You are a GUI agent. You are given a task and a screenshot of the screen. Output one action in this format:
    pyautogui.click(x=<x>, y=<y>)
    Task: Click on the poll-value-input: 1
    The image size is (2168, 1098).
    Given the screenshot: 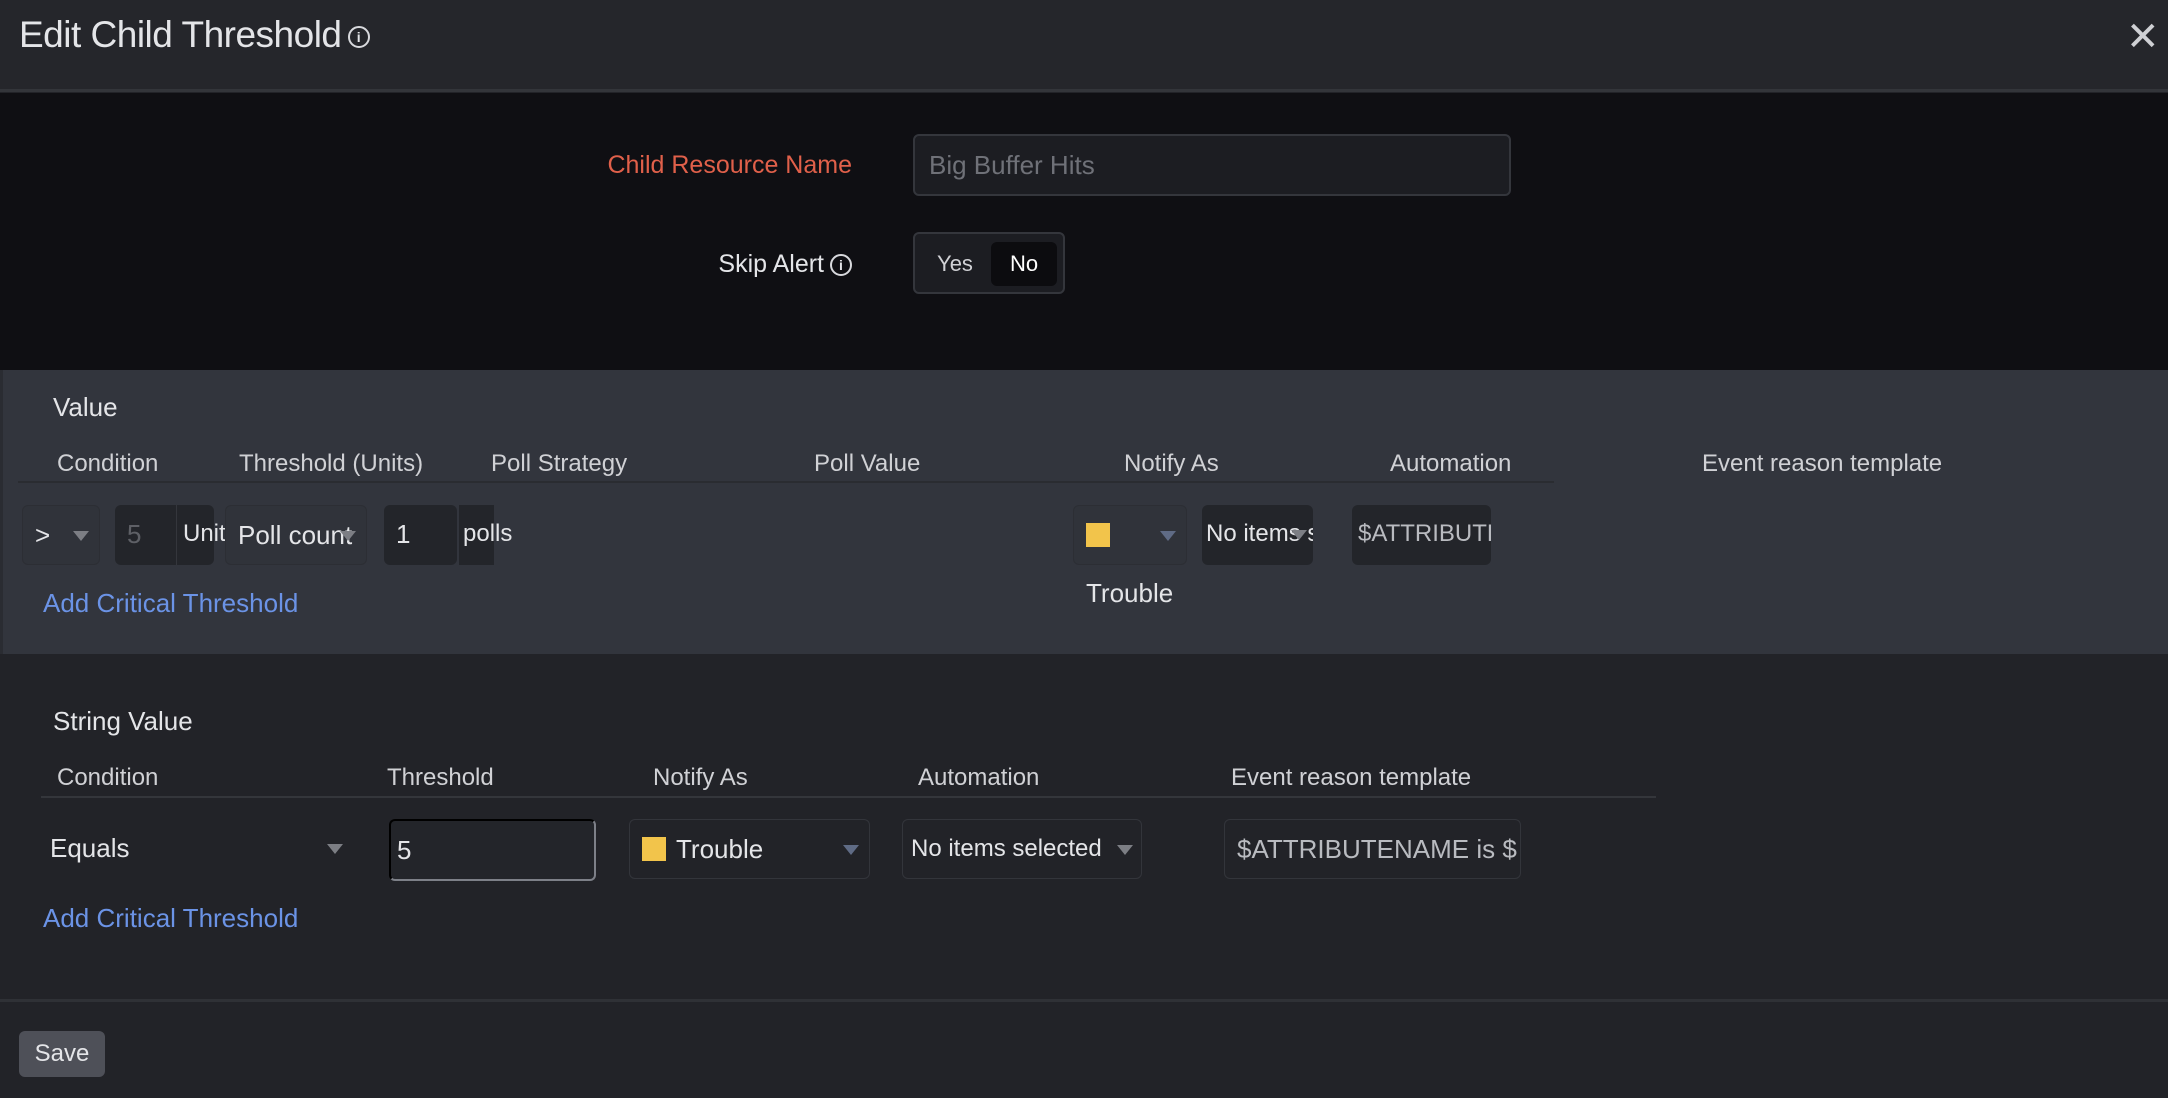 What is the action you would take?
    pyautogui.click(x=420, y=535)
    